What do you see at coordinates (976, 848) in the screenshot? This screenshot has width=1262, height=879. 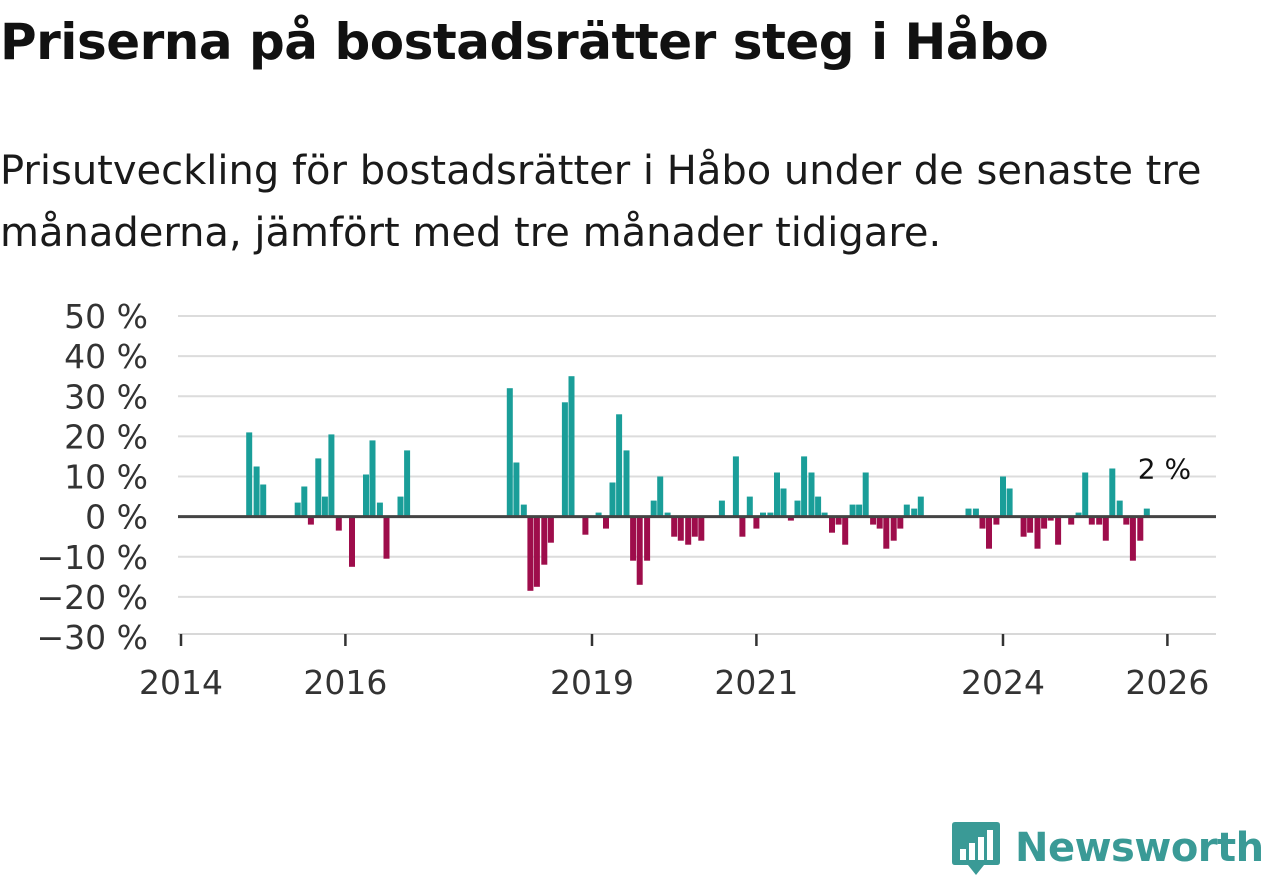 I see `newsworthy-logo-icon` at bounding box center [976, 848].